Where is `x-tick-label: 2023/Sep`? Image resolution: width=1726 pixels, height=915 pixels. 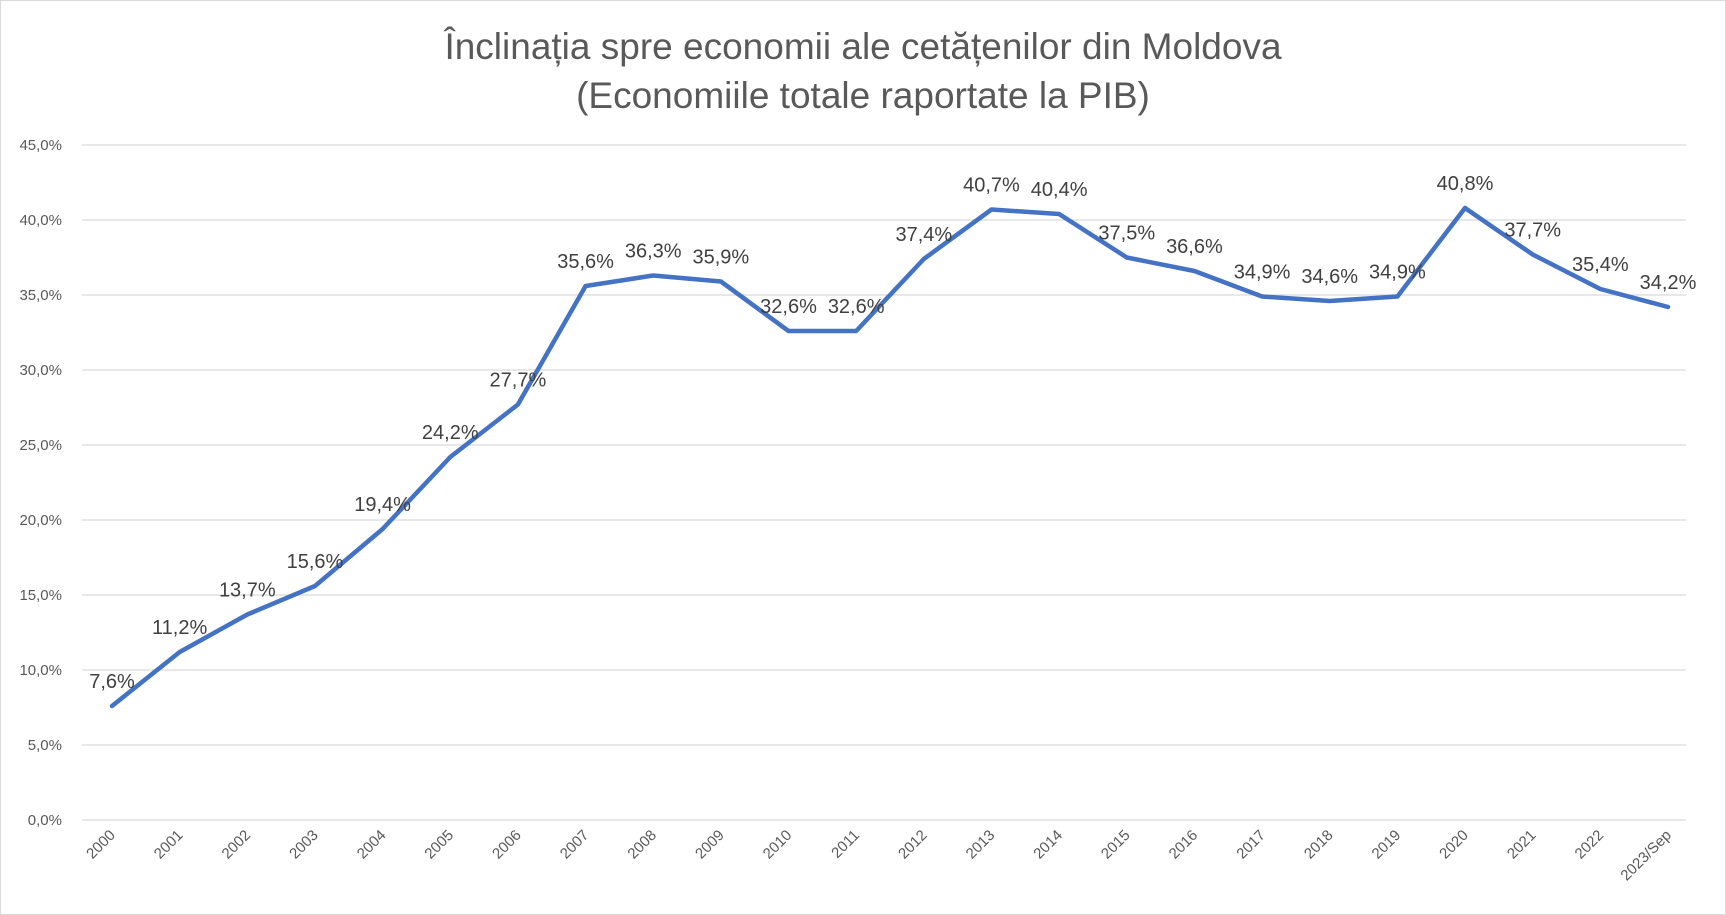
x-tick-label: 2023/Sep is located at coordinates (1645, 855).